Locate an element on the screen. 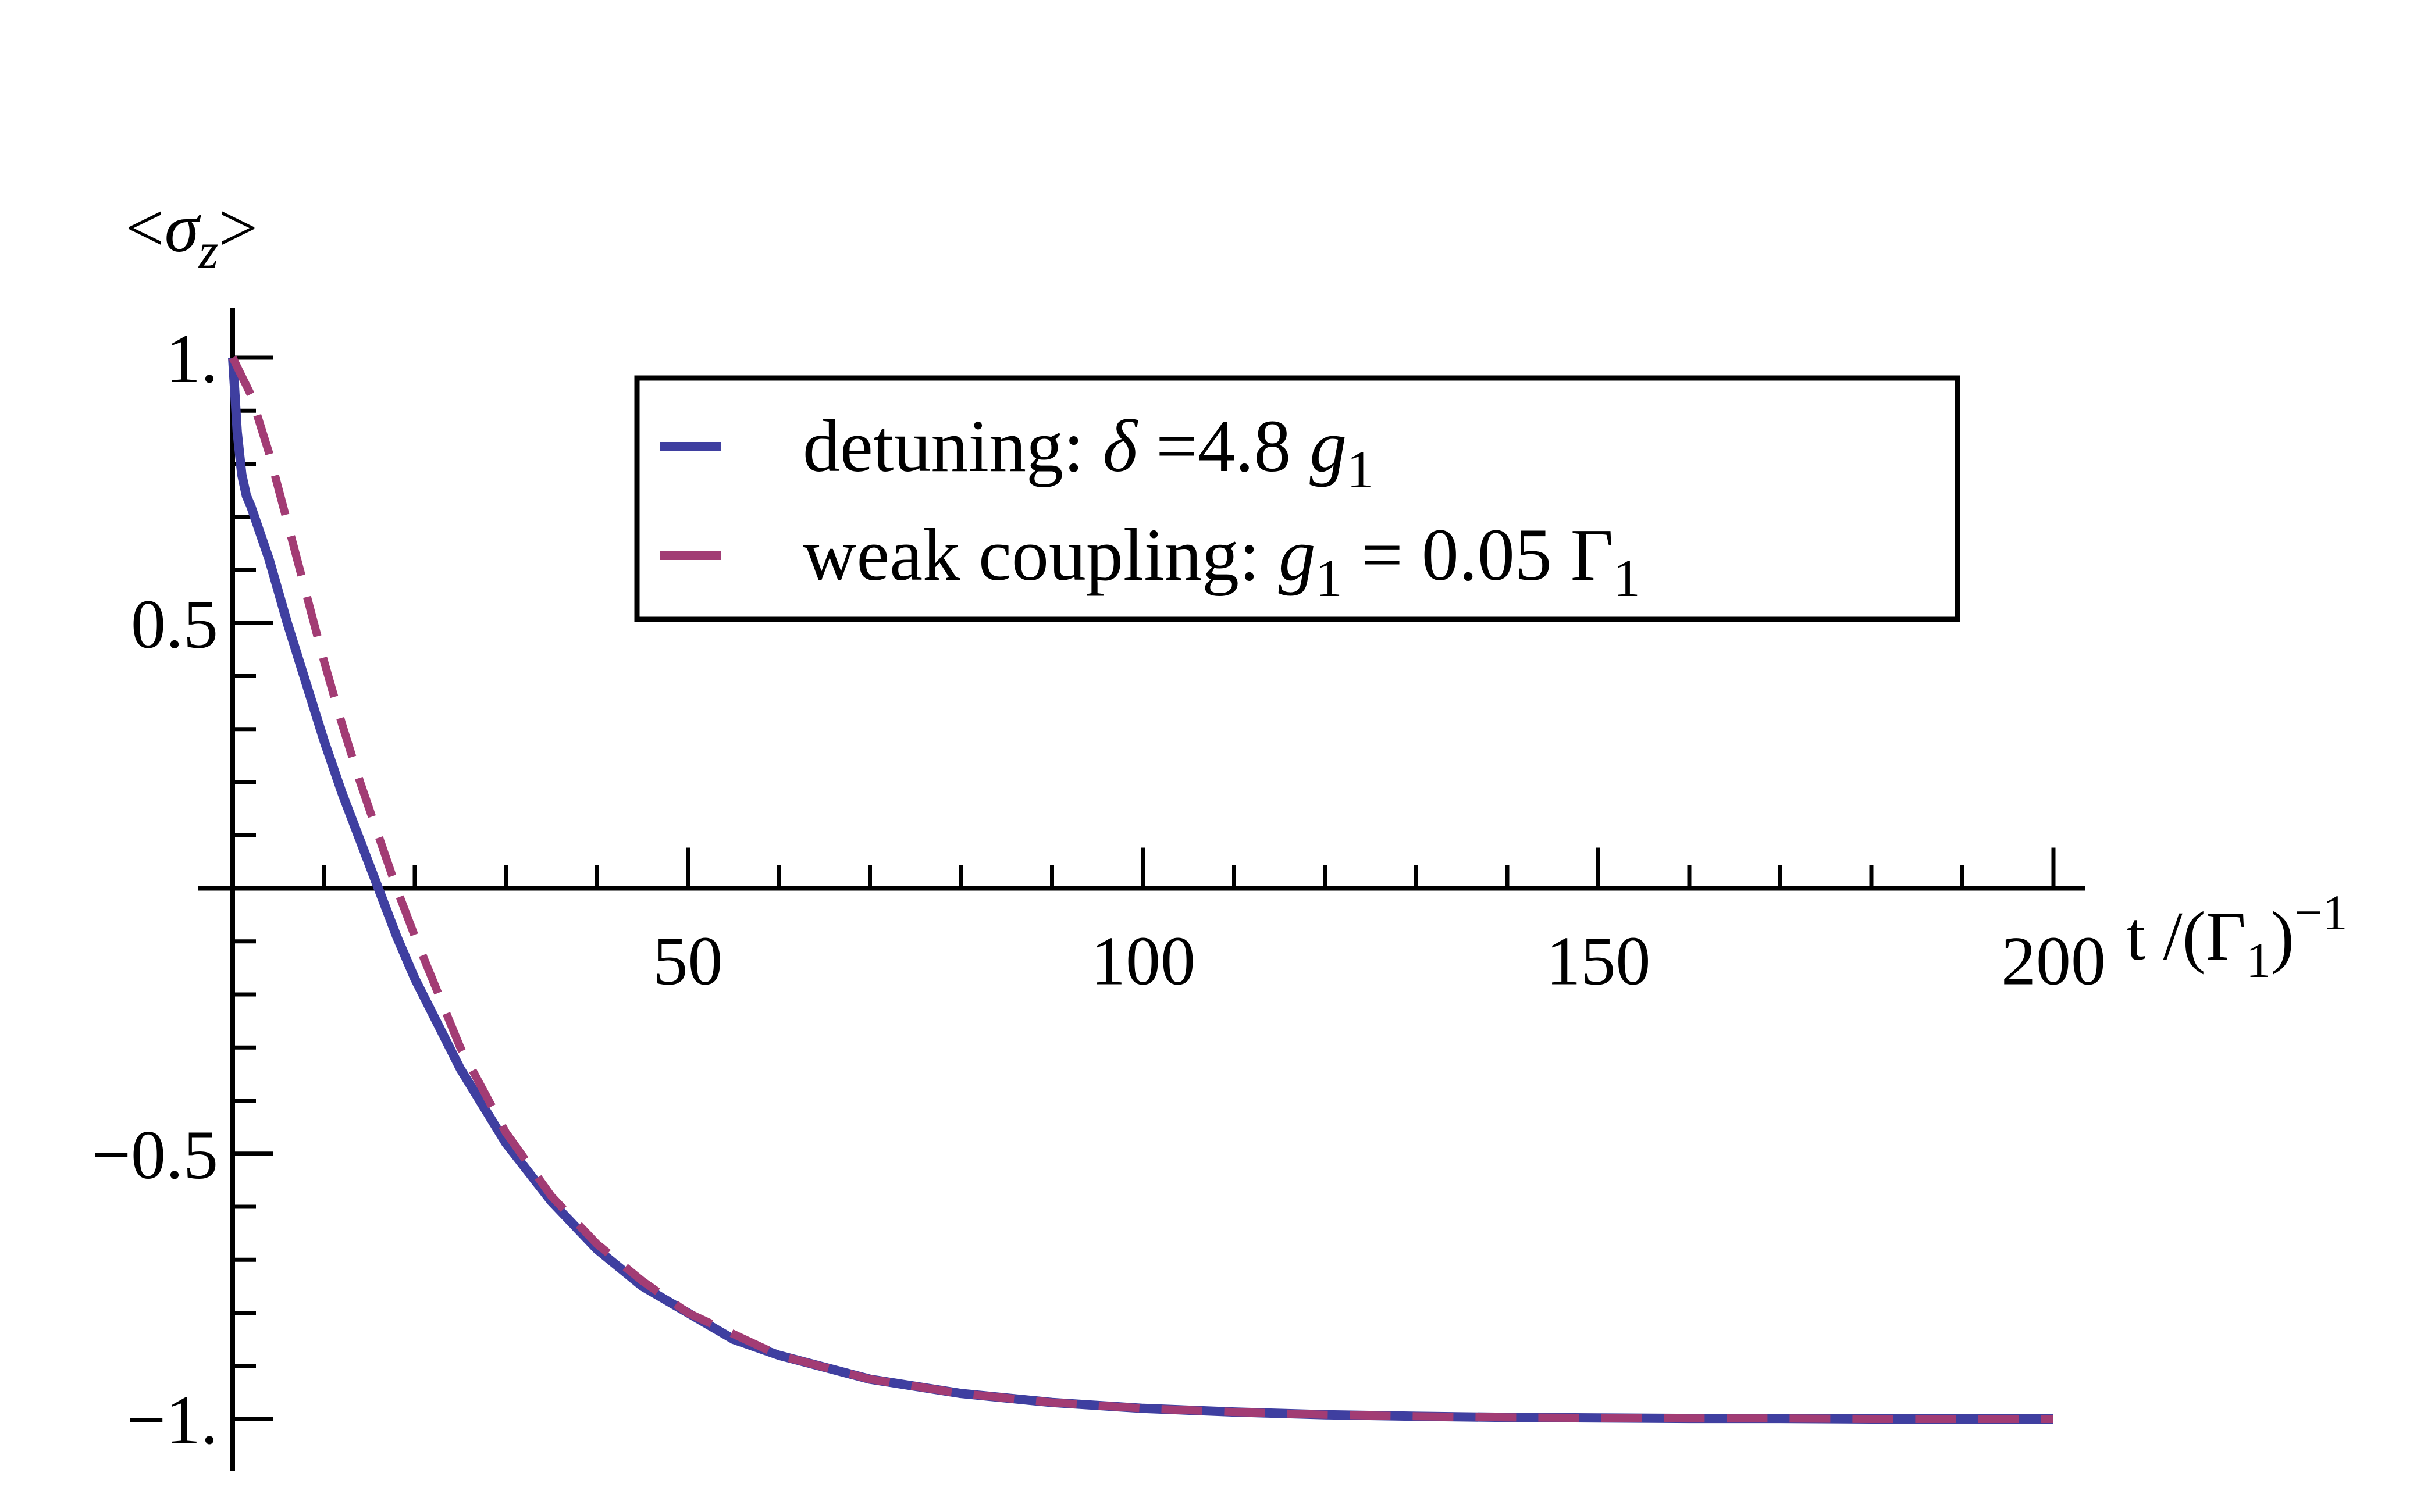  y-tick-label: 1. is located at coordinates (192, 358).